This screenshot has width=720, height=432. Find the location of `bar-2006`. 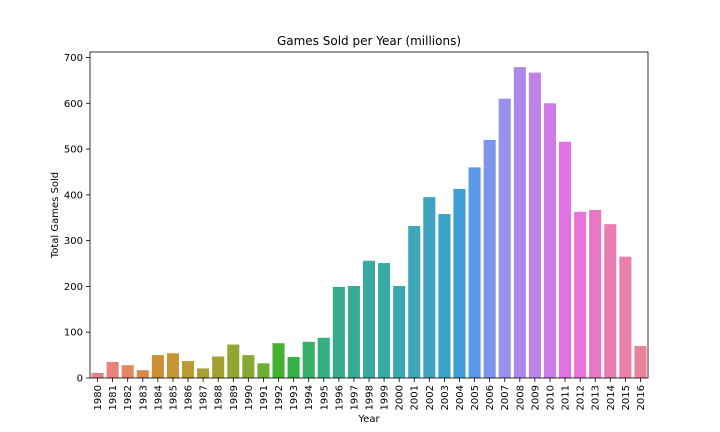

bar-2006 is located at coordinates (489, 258).